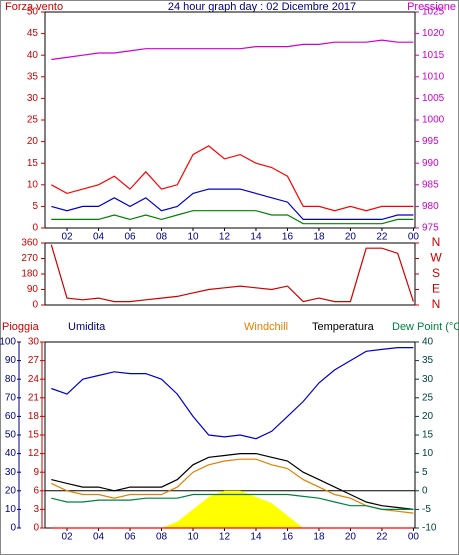  Describe the element at coordinates (29, 274) in the screenshot. I see `y-tick-label: 180` at that location.